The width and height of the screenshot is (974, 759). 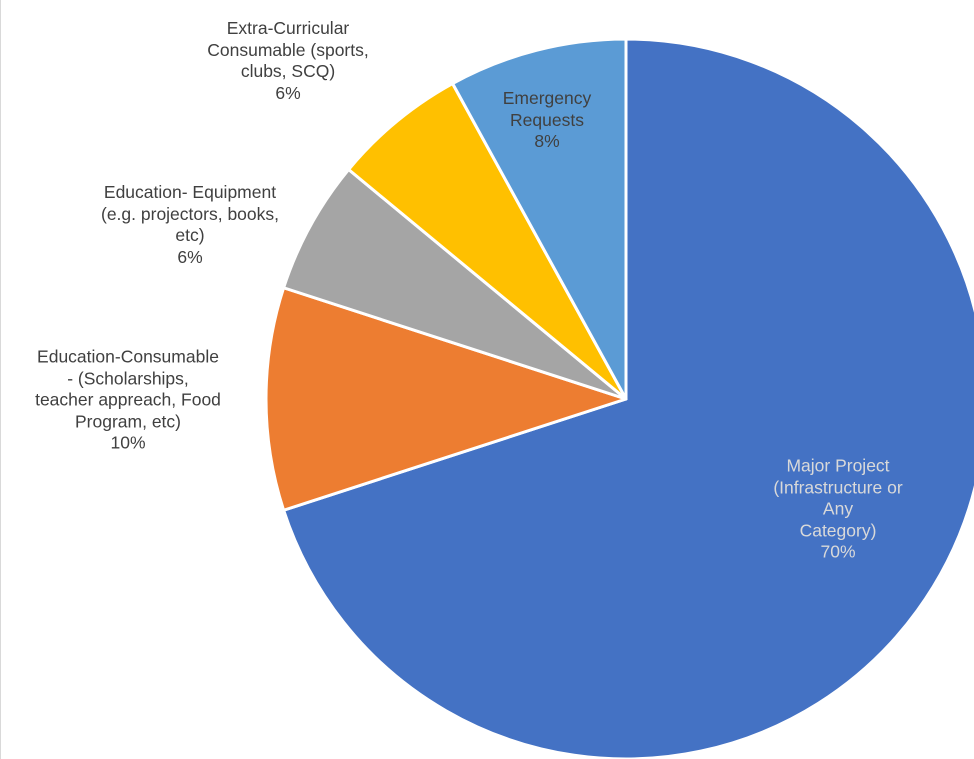 I want to click on pie-slice-extra-curricular, so click(x=487, y=241).